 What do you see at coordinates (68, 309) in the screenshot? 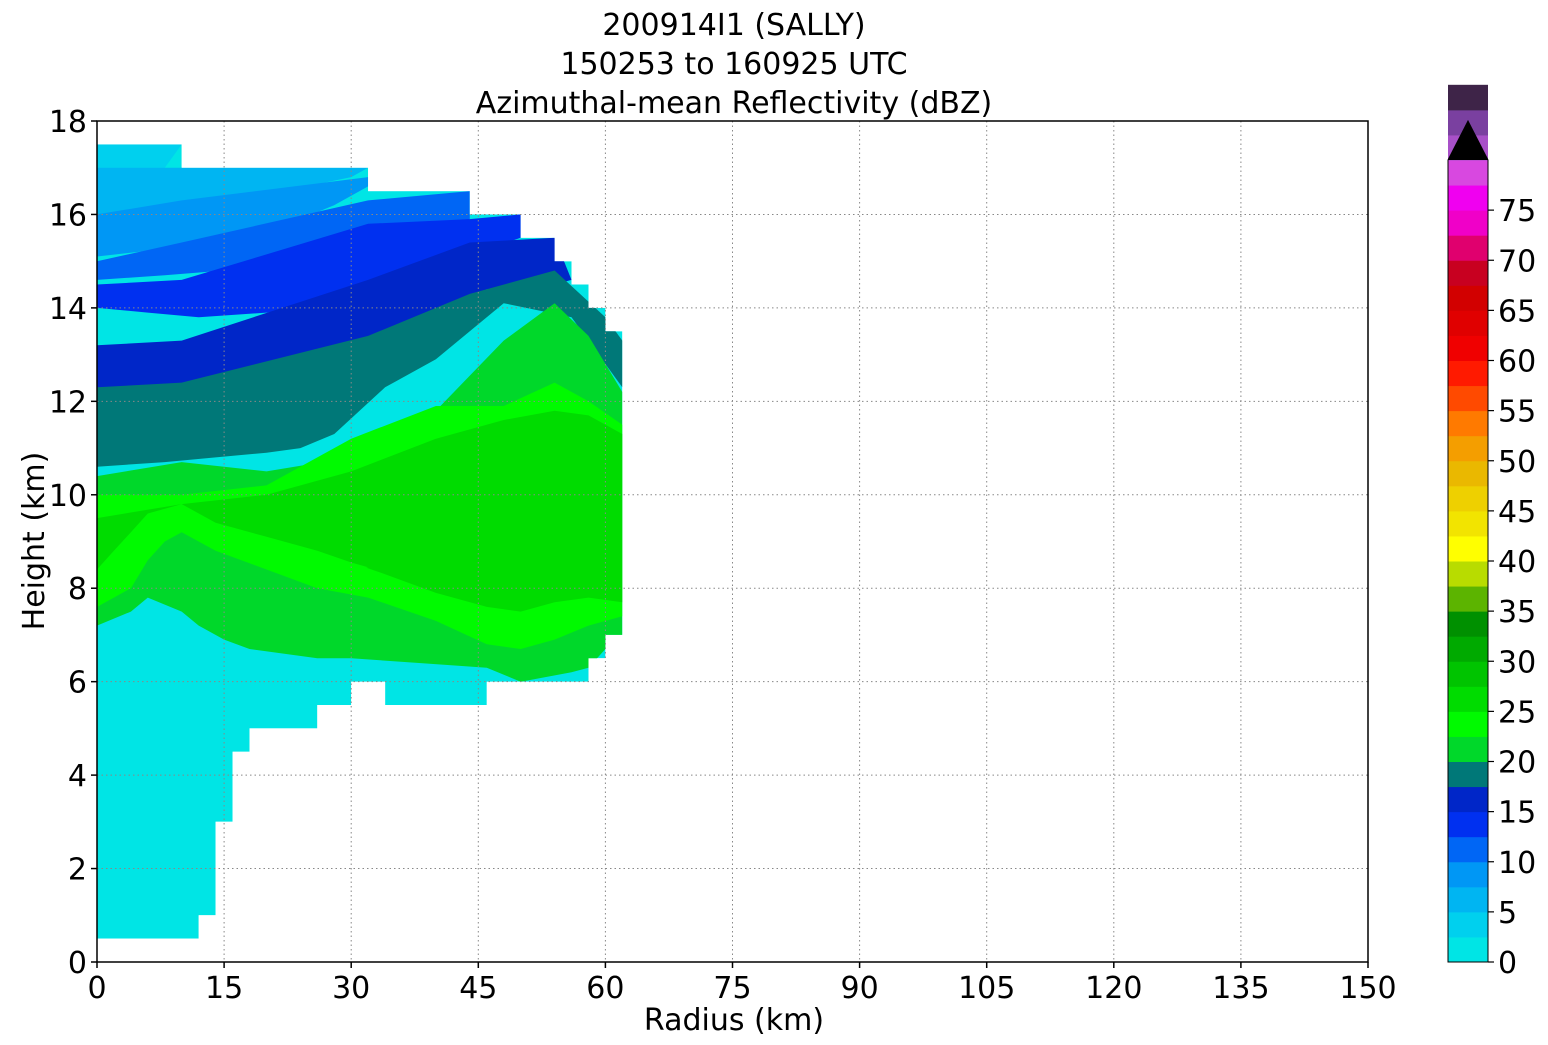
I see `y-tick-label: 14` at bounding box center [68, 309].